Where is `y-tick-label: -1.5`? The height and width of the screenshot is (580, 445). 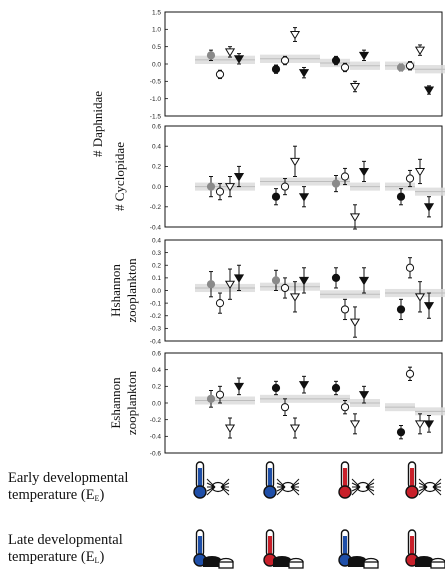
y-tick-label: -1.5 is located at coordinates (156, 116).